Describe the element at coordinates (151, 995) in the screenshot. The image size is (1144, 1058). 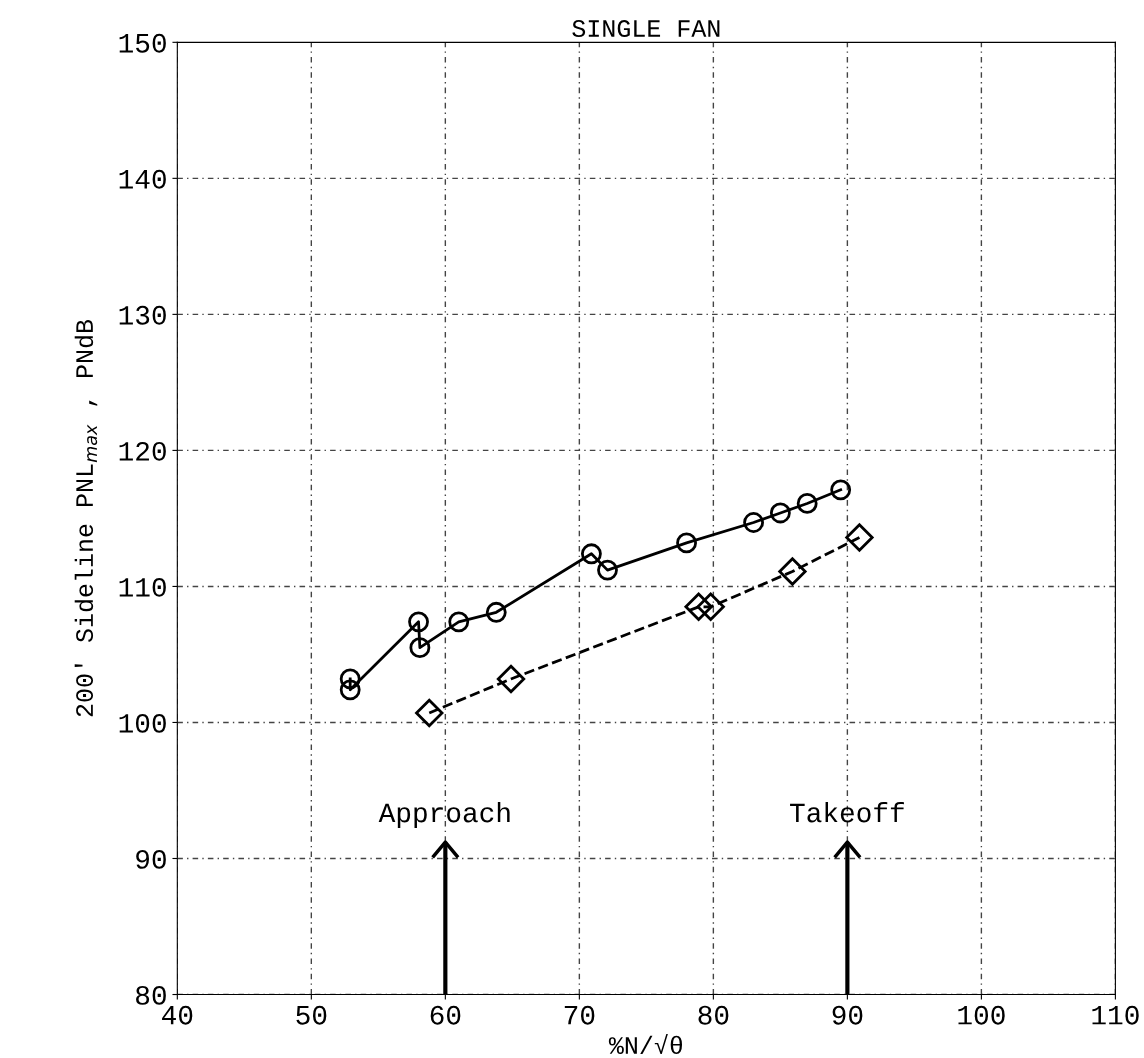
I see `y-tick-label: 80` at that location.